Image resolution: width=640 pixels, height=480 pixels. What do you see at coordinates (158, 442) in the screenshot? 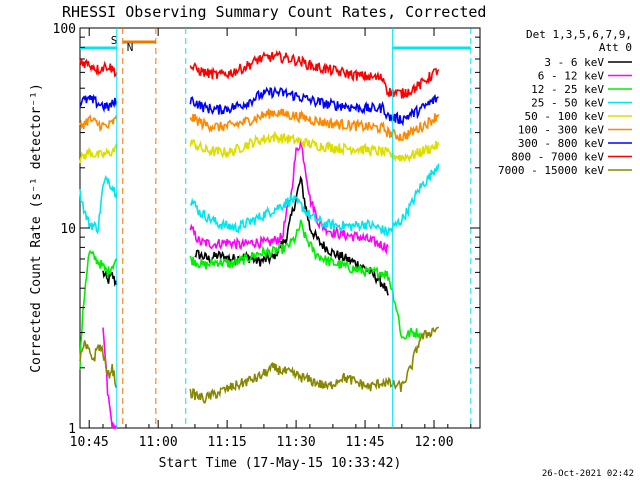
I see `x-tick-label-2: 11:00` at bounding box center [158, 442].